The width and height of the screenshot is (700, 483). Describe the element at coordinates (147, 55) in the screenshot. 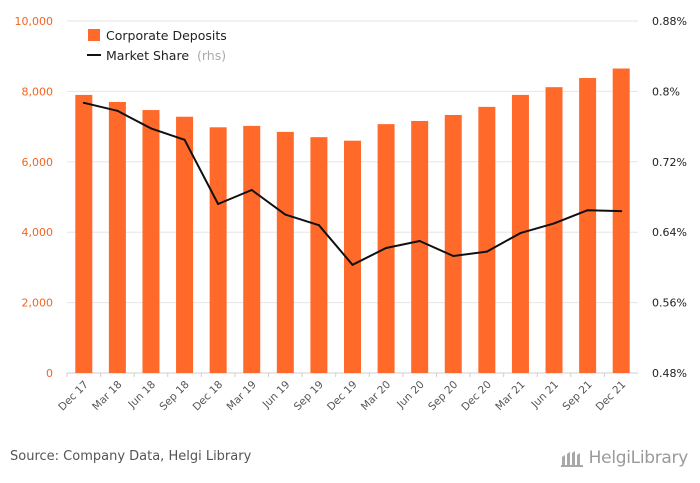

I see `legend-label-market-share: Market Share` at that location.